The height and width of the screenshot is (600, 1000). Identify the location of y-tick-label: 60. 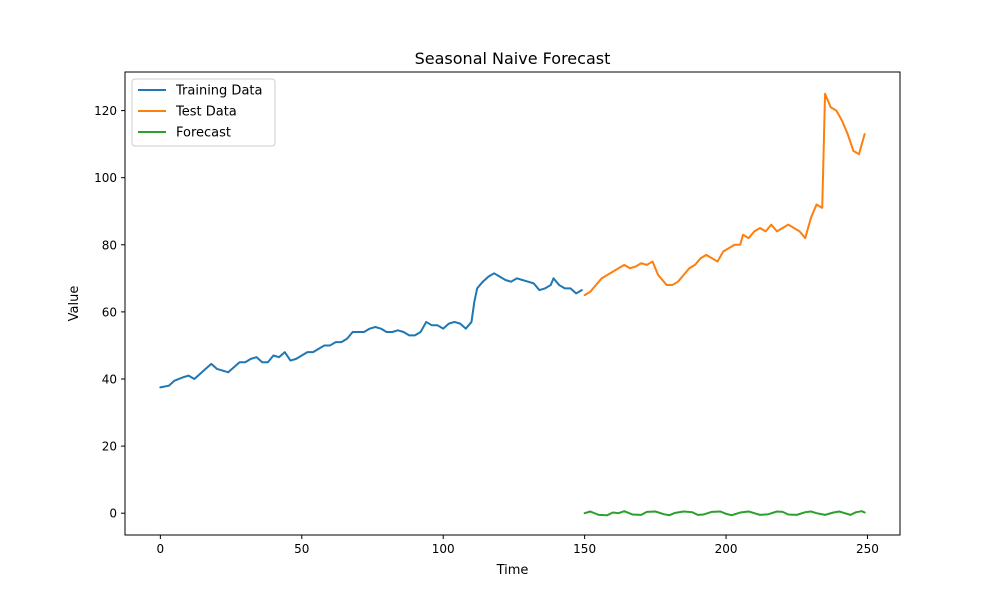
(109, 312).